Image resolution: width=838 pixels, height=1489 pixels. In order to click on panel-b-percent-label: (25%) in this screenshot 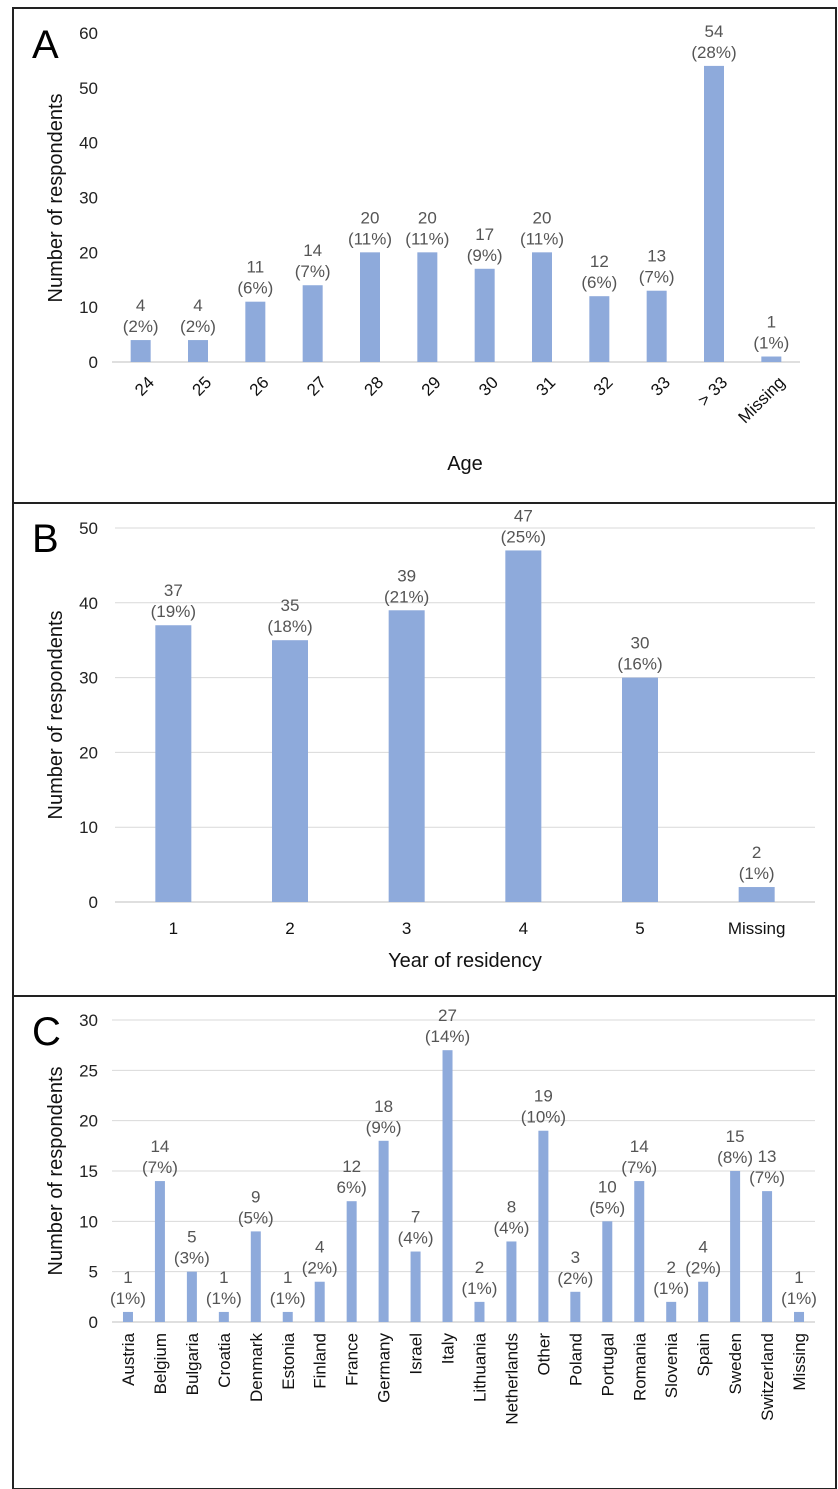, I will do `click(523, 536)`.